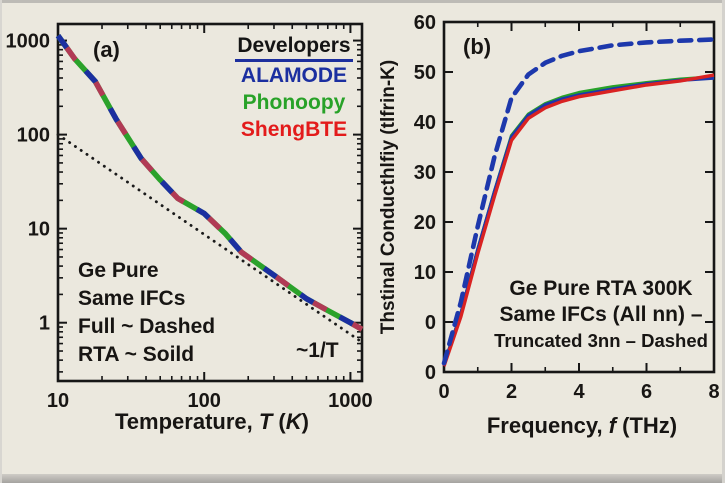 This screenshot has width=725, height=483. Describe the element at coordinates (582, 425) in the screenshot. I see `panel-b-xaxis-title: Frequency, f (THz)` at that location.